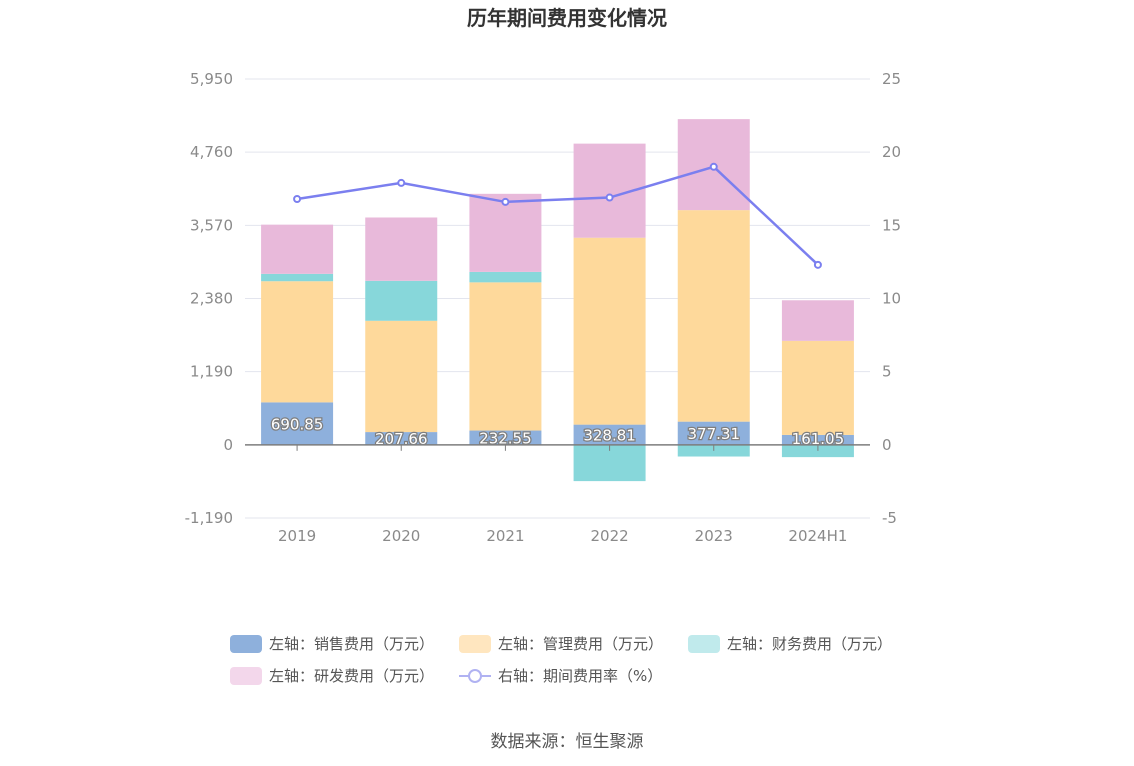 This screenshot has width=1134, height=766. I want to click on right-tick-label: 15, so click(891, 225).